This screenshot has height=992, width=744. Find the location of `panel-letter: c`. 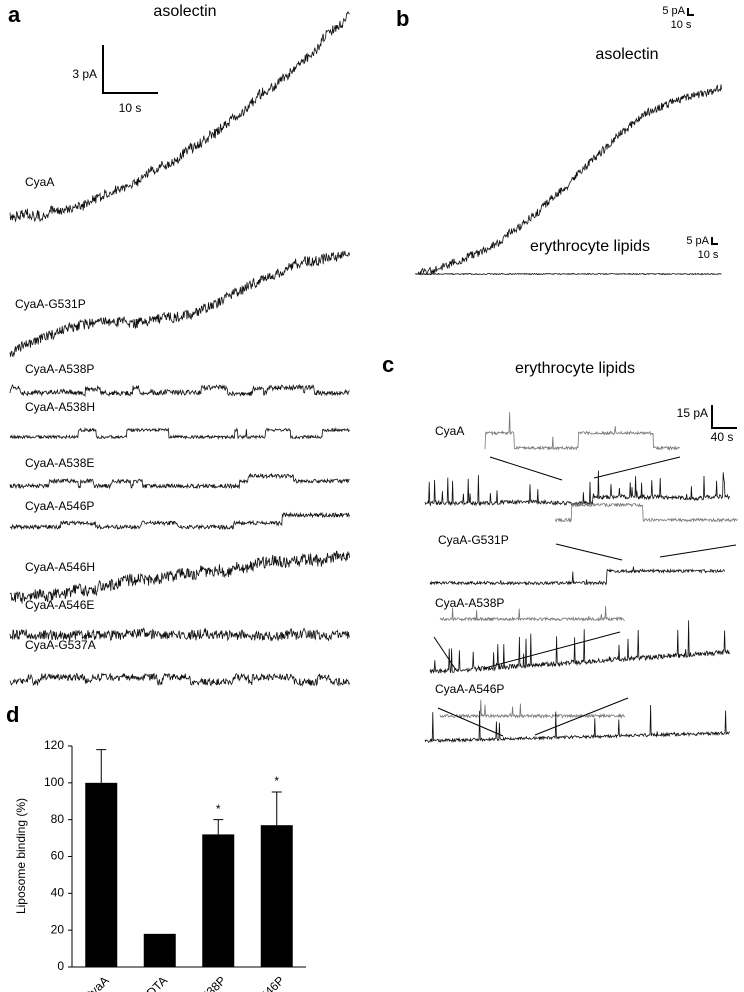

panel-letter: c is located at coordinates (388, 364).